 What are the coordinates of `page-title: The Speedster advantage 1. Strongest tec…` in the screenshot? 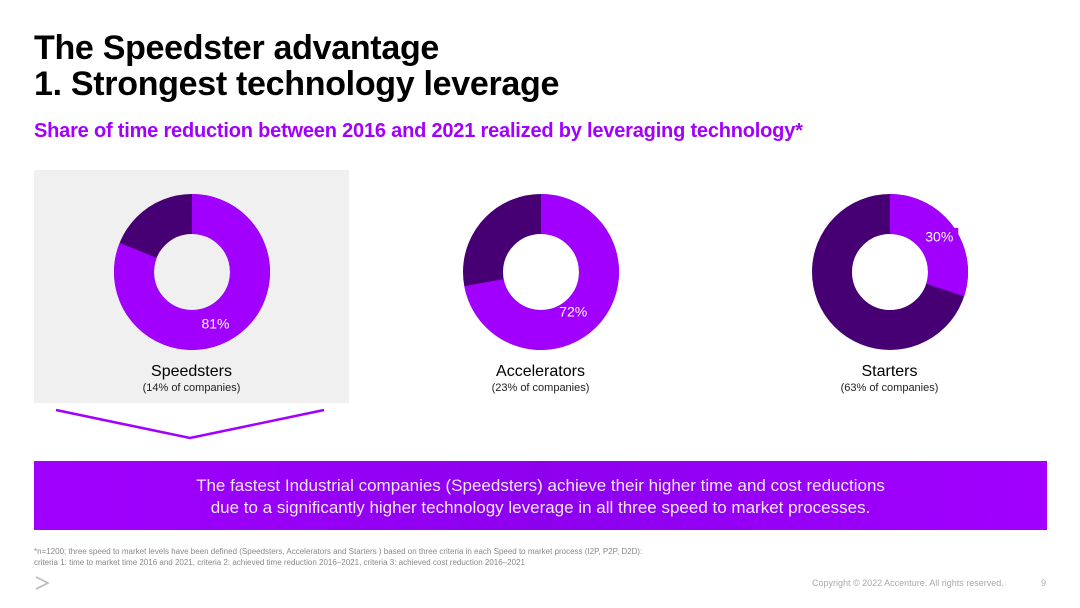 It's located at (296, 66).